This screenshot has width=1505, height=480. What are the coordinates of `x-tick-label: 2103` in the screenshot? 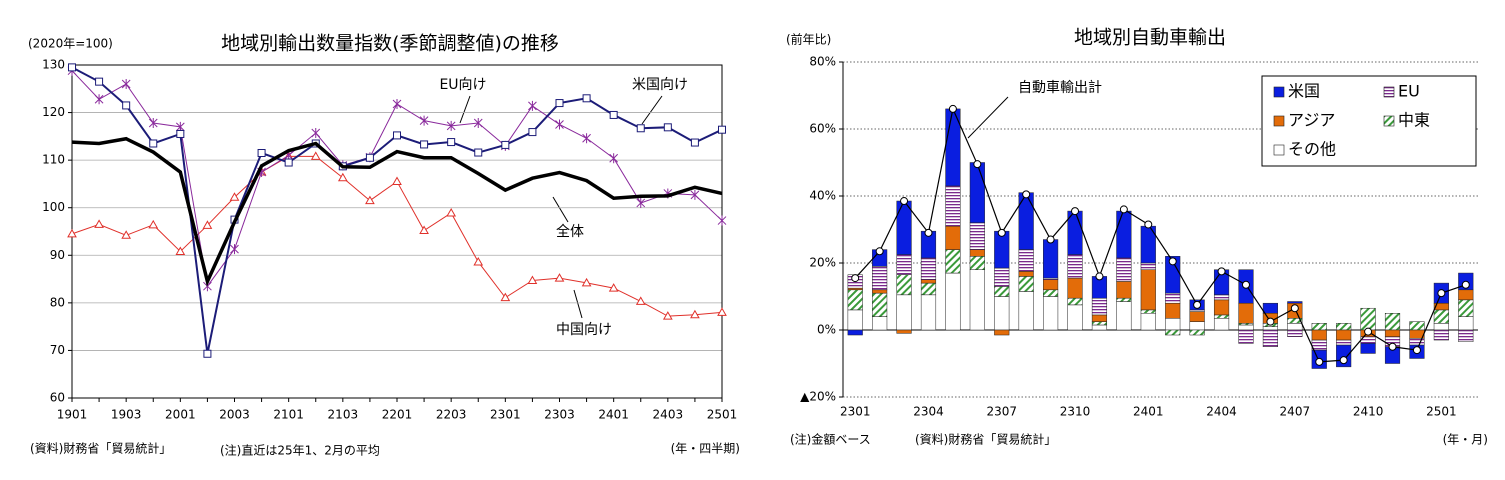 It's located at (343, 415).